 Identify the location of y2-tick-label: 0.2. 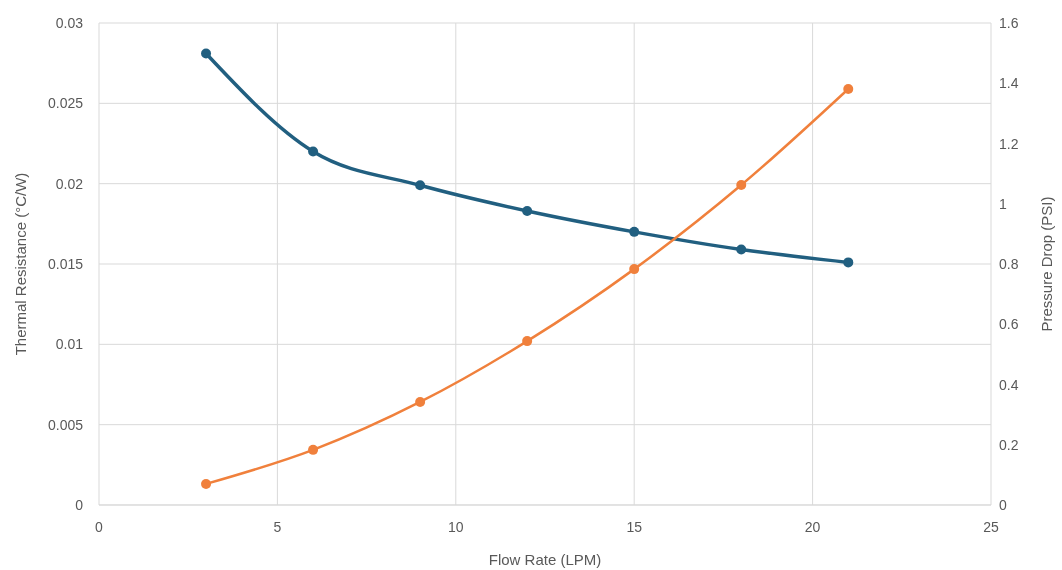
(1009, 444).